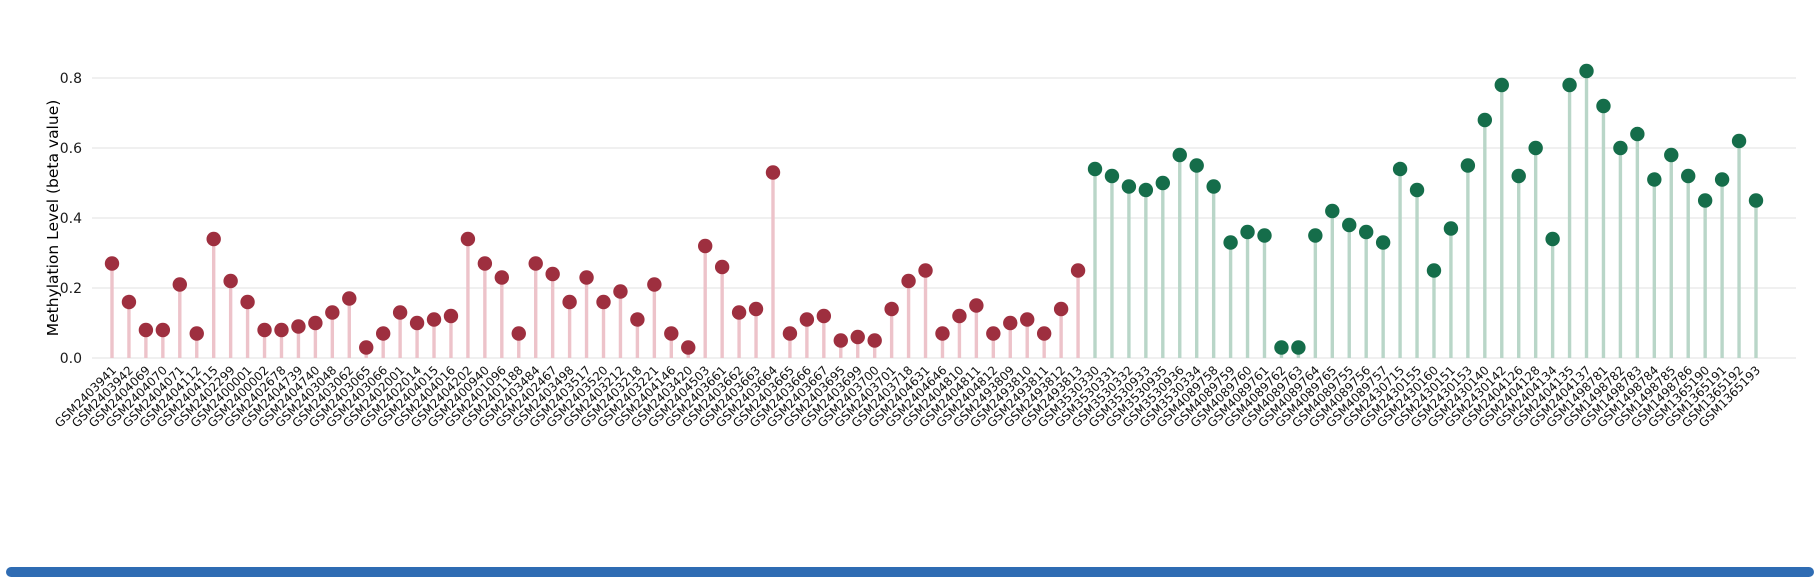  I want to click on y-tick-label: 0.8, so click(71, 79).